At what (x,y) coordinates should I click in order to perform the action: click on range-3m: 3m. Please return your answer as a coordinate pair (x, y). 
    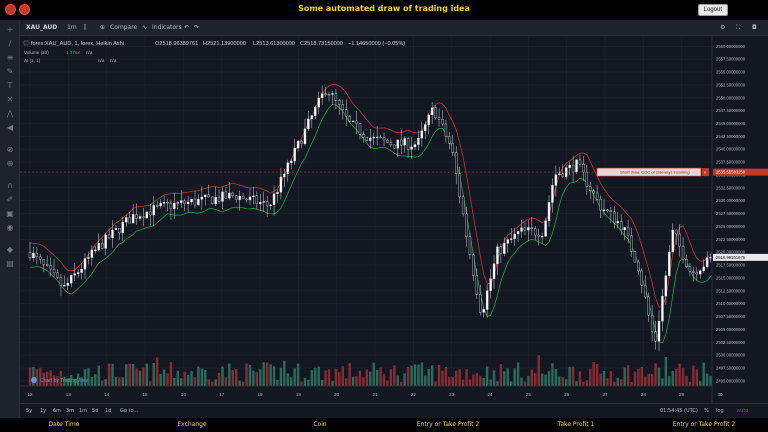
    Looking at the image, I should click on (70, 411).